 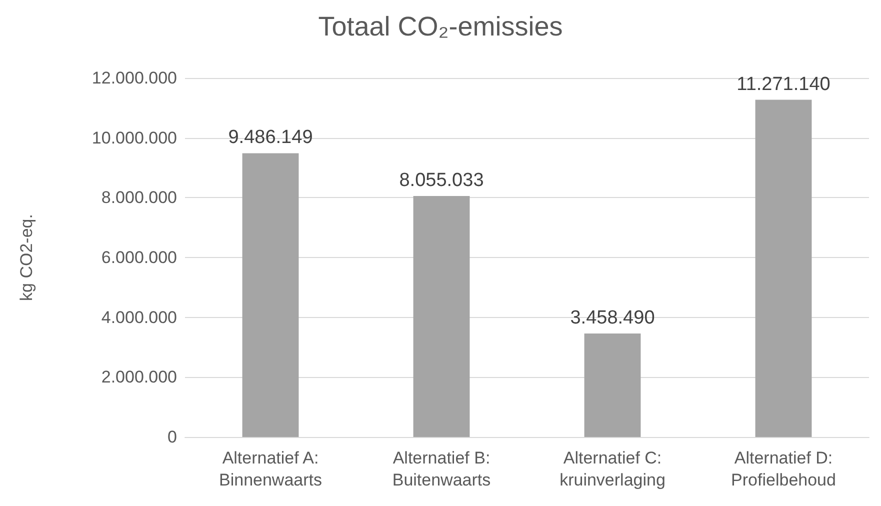 What do you see at coordinates (612, 318) in the screenshot?
I see `data-label: 3.458.490` at bounding box center [612, 318].